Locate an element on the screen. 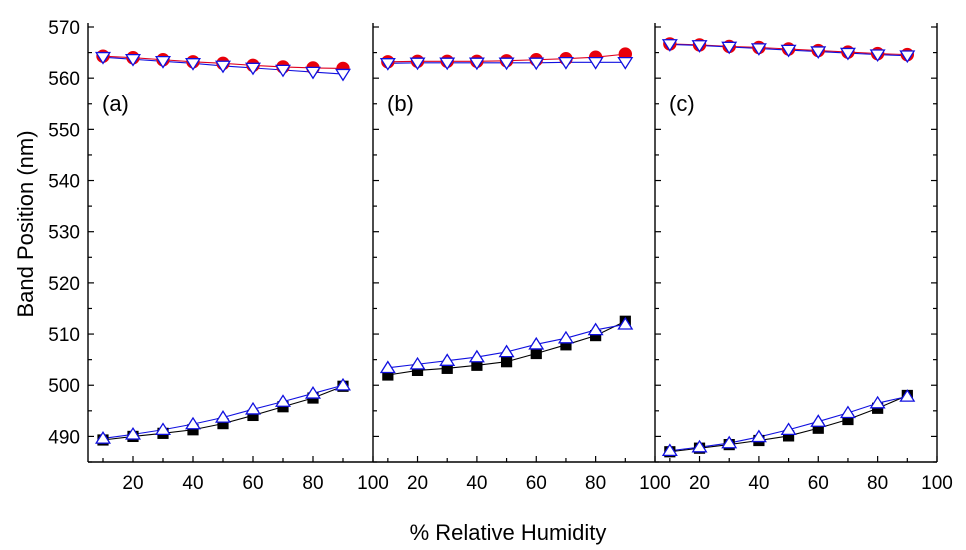 The image size is (966, 550). y-tick-label: 570 is located at coordinates (64, 28).